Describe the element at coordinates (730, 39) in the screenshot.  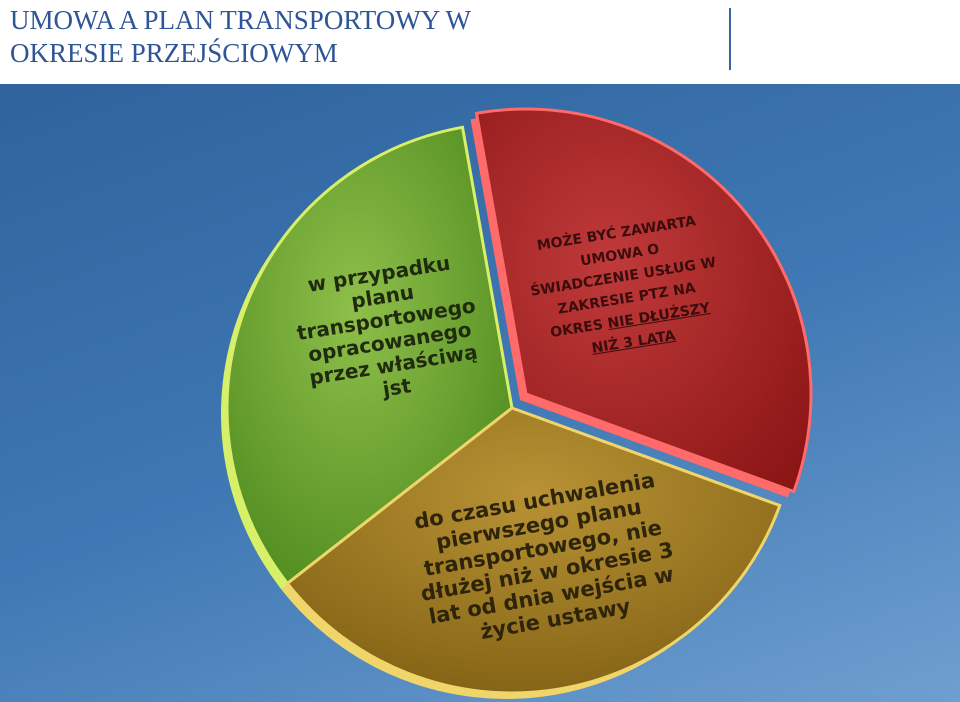
I see `divider` at that location.